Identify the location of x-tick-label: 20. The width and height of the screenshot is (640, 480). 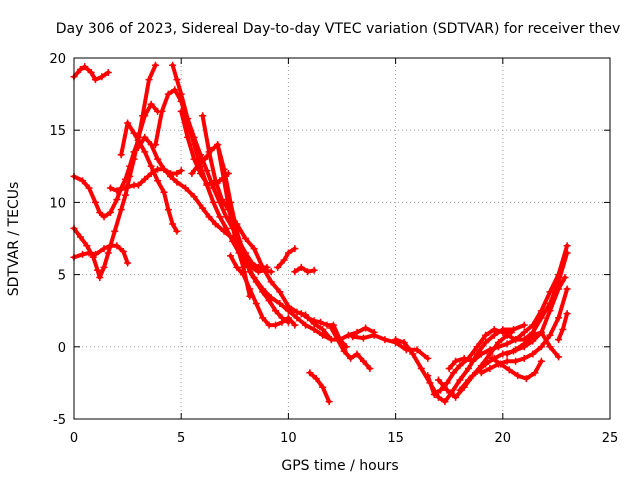
(503, 438).